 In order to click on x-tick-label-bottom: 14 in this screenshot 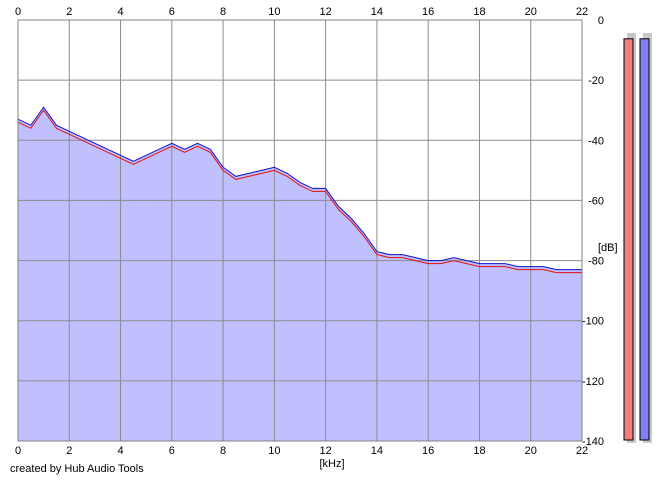, I will do `click(377, 451)`.